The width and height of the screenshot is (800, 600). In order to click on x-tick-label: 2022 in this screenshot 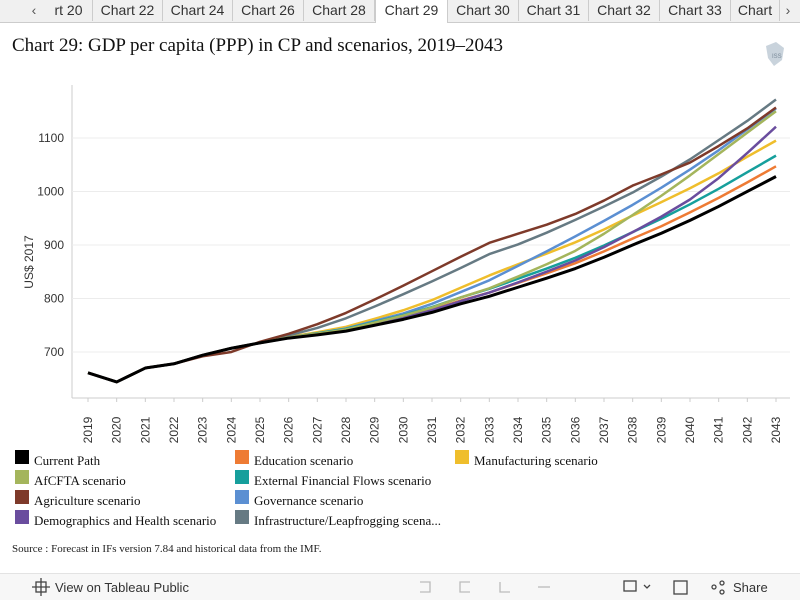, I will do `click(174, 429)`.